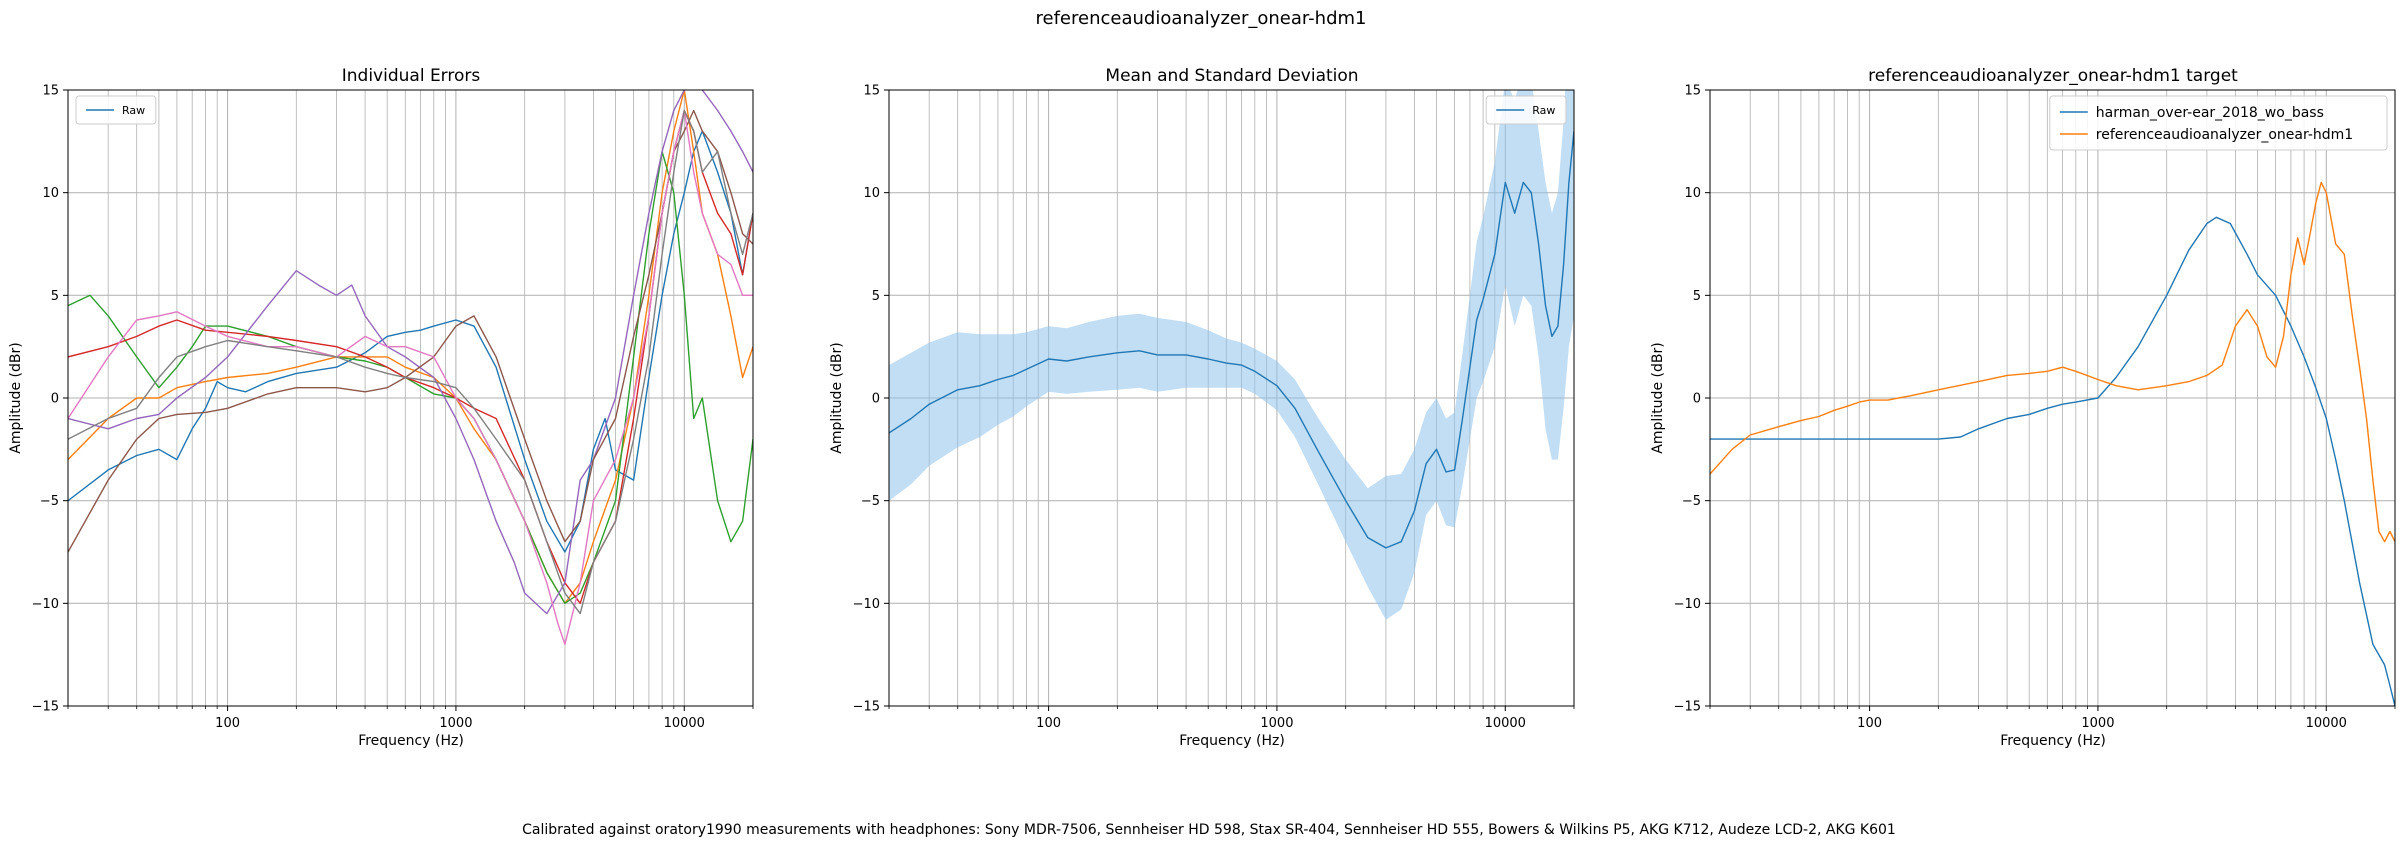 This screenshot has width=2403, height=846. I want to click on panel-title: Individual Errors, so click(411, 76).